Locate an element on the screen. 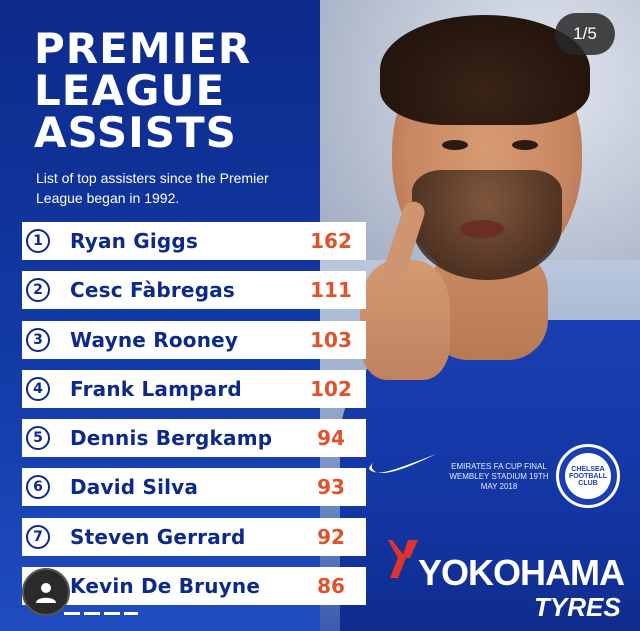 This screenshot has width=640, height=631. crest-text: CHELSEA FOOTBALL CLUB is located at coordinates (588, 476).